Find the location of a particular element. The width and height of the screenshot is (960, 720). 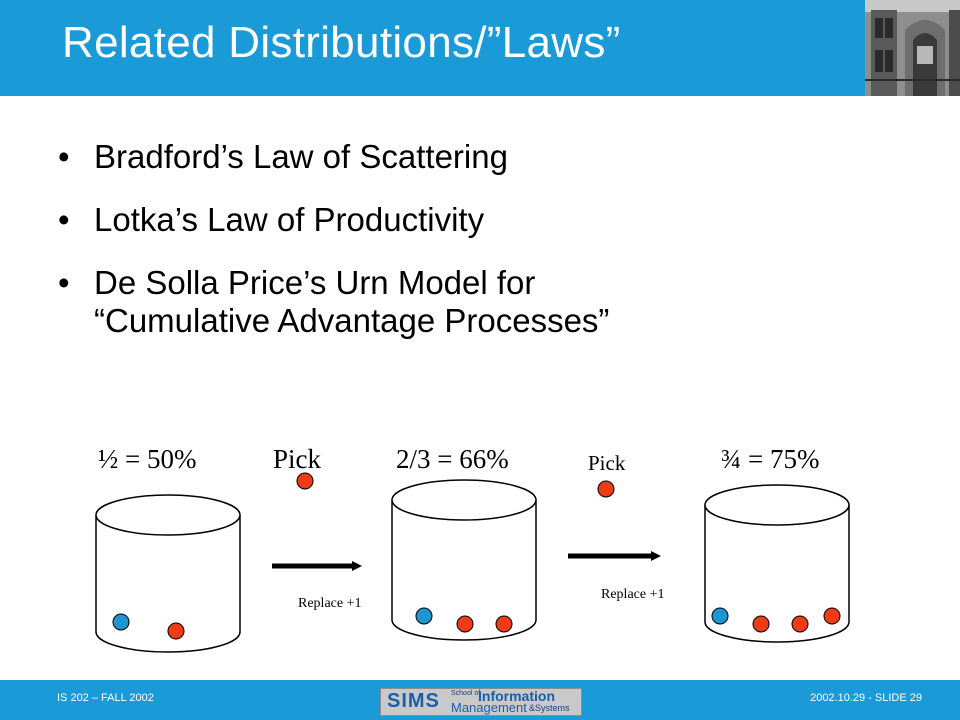

urn3-probability-label: ¾ = 75% is located at coordinates (770, 459).